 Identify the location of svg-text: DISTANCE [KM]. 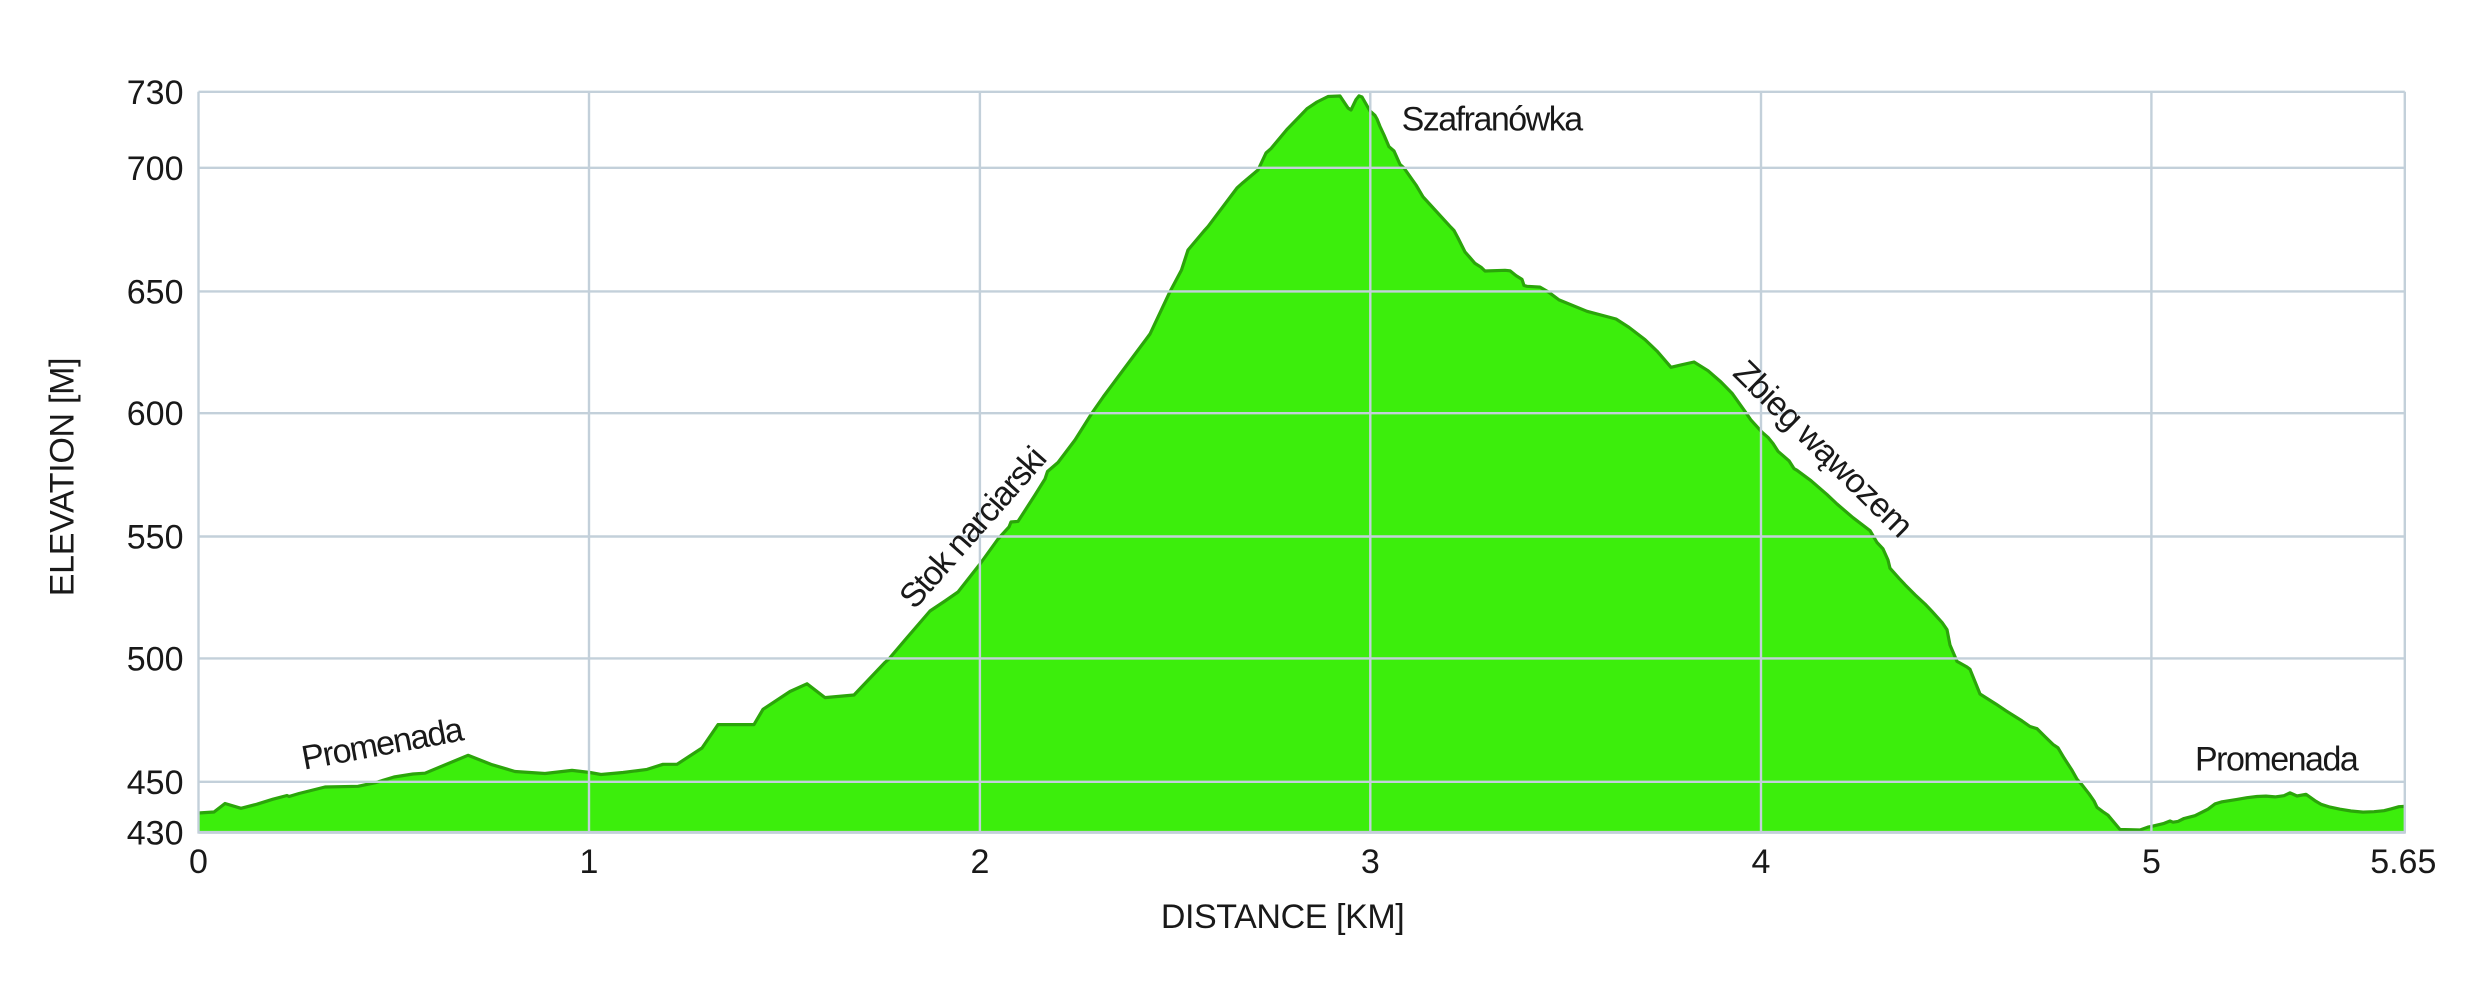
(1283, 917).